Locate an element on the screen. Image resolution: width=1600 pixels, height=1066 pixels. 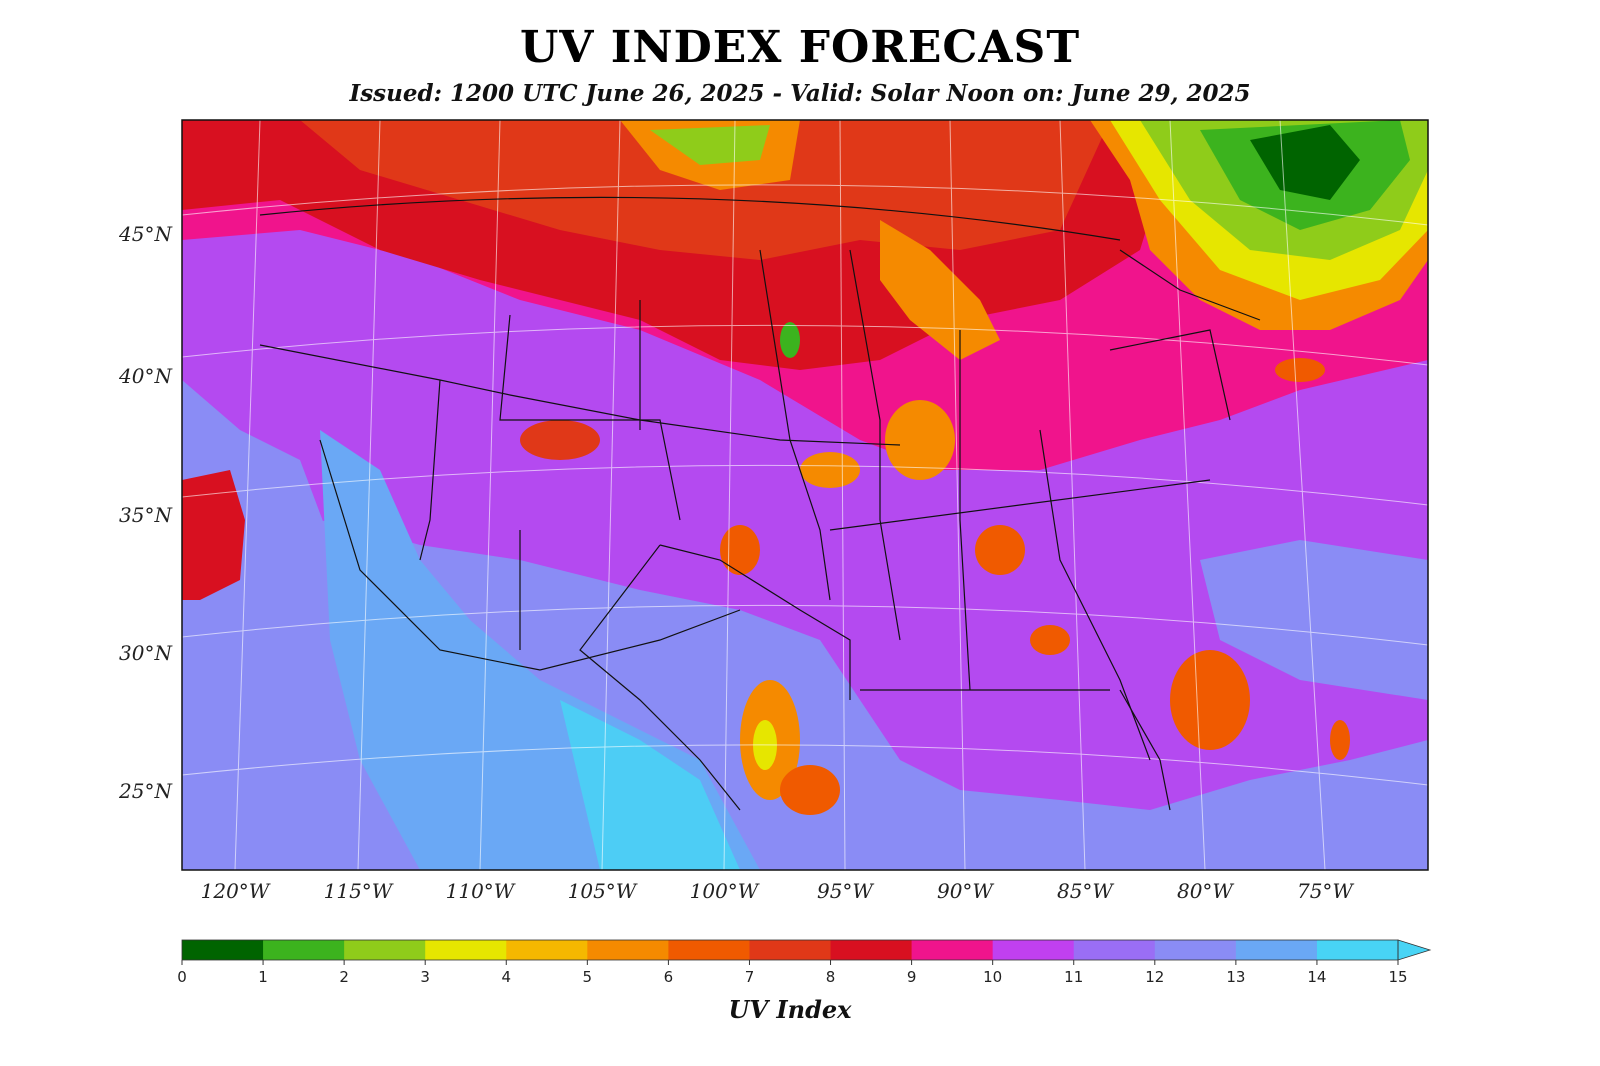
colorbar-extend-arrow is located at coordinates (1414, 950).